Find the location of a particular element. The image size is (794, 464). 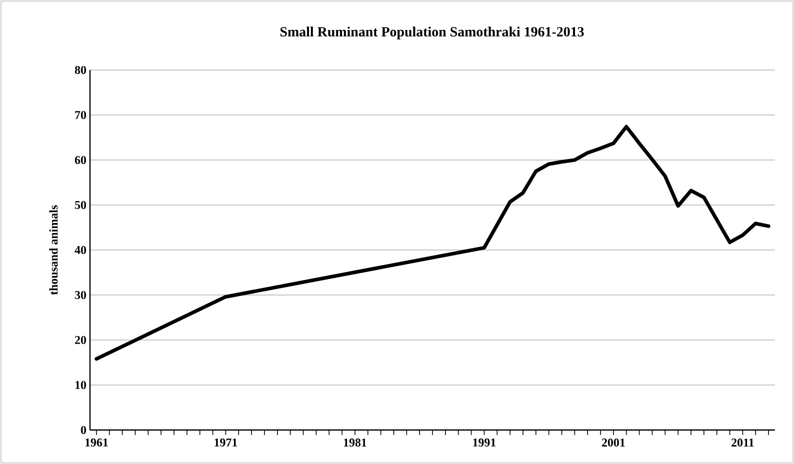

x-tick-label: 1991 is located at coordinates (484, 442).